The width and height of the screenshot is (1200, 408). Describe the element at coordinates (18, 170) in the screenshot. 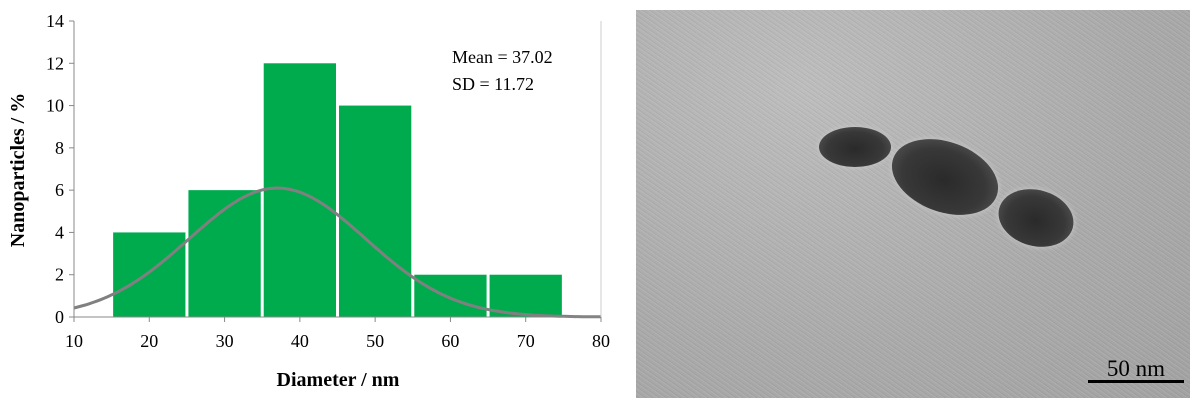

I see `y-axis-label: Nanoparticles / %` at that location.